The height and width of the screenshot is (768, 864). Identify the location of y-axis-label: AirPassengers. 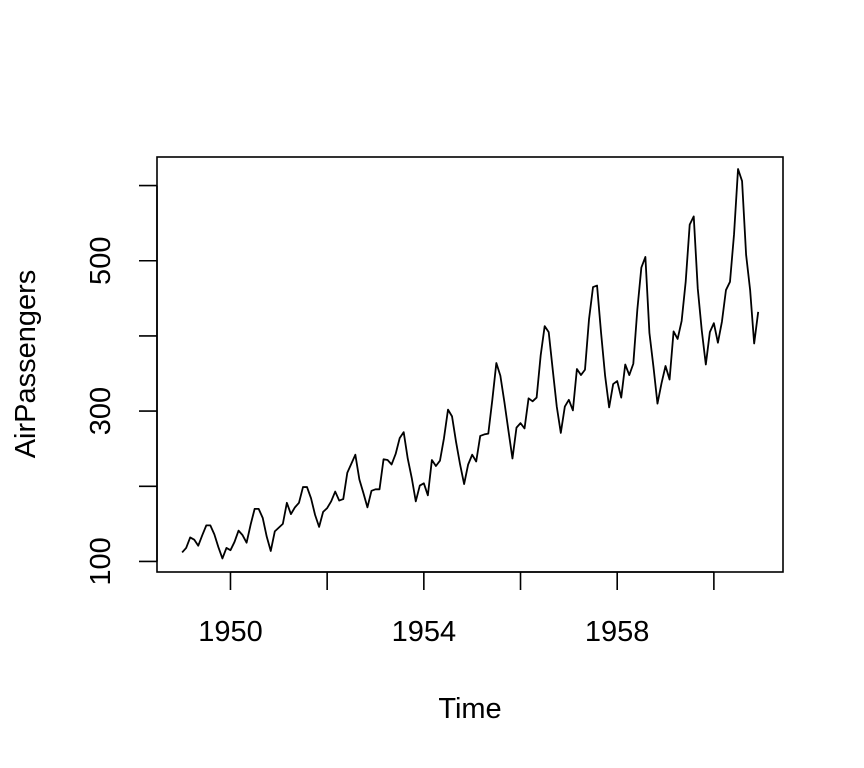
(26, 364).